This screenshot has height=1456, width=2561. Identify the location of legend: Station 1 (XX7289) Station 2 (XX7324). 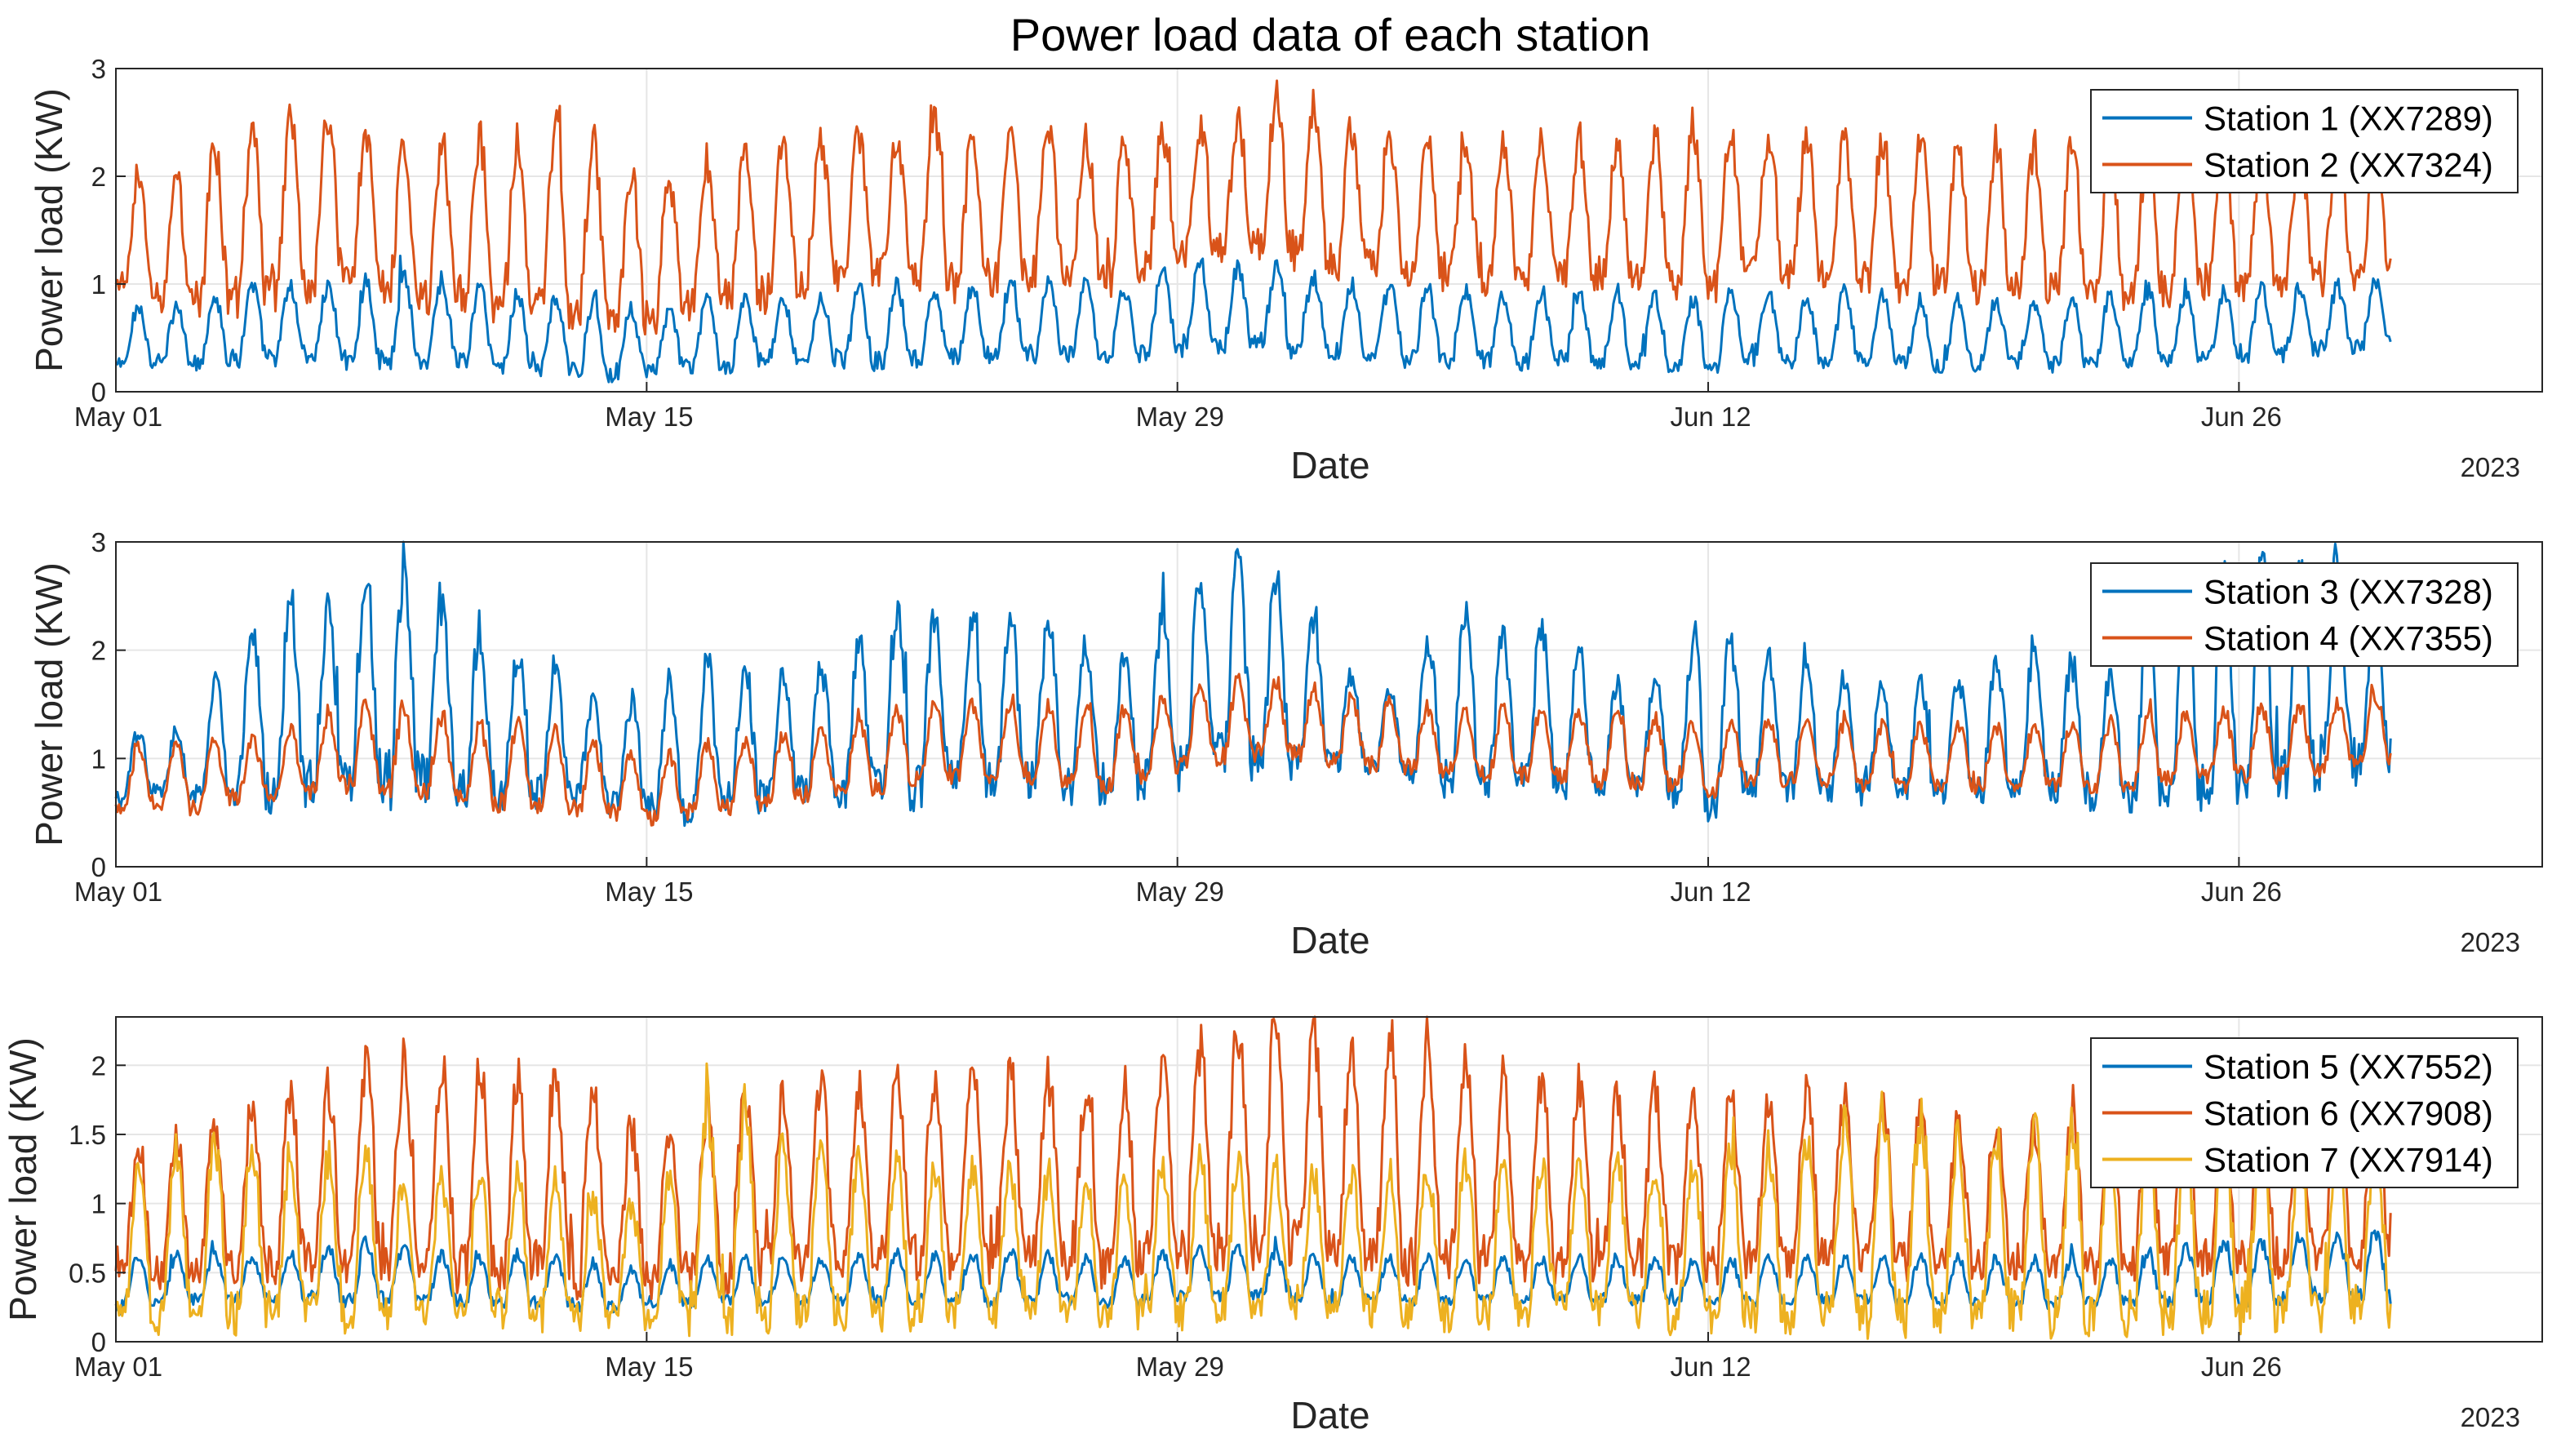
(2304, 141).